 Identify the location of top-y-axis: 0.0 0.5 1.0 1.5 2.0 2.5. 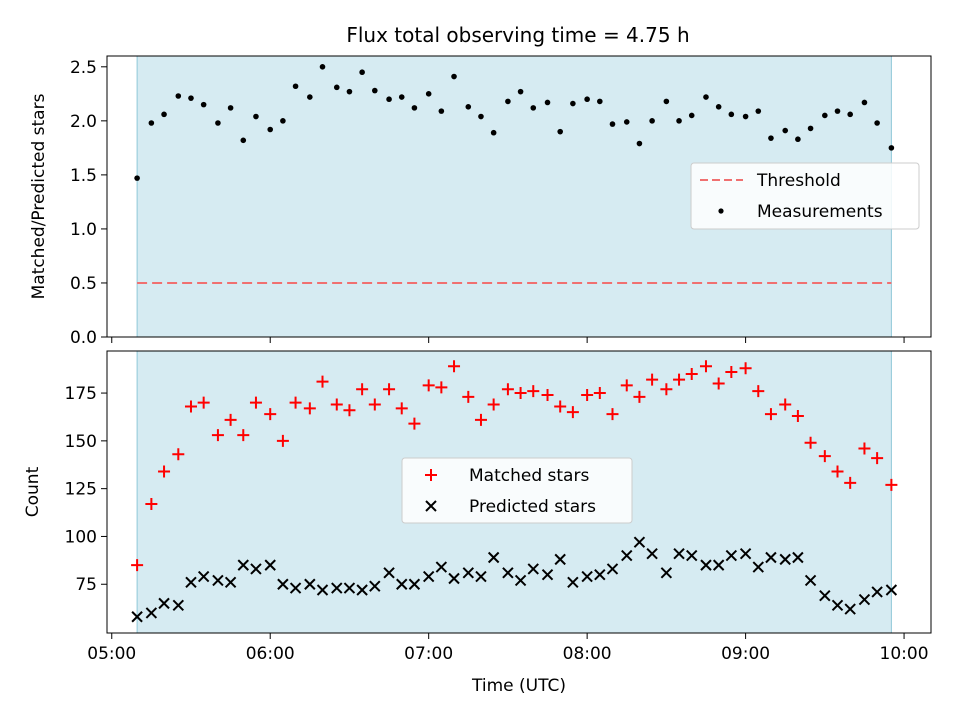
(88, 203).